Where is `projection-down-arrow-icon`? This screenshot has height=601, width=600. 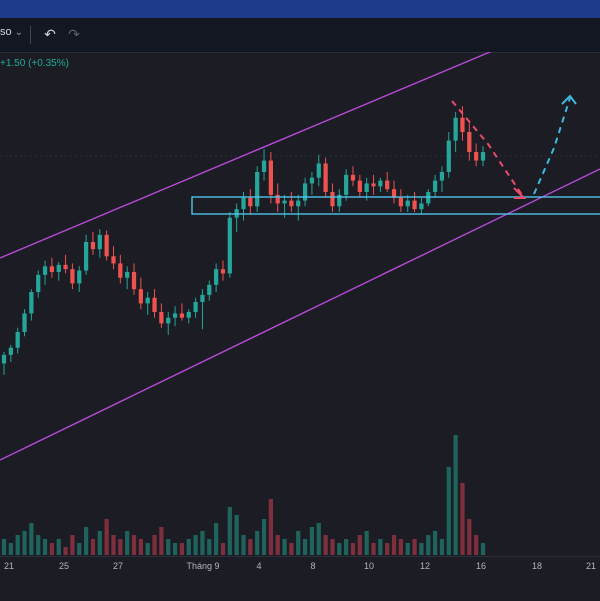 projection-down-arrow-icon is located at coordinates (520, 193).